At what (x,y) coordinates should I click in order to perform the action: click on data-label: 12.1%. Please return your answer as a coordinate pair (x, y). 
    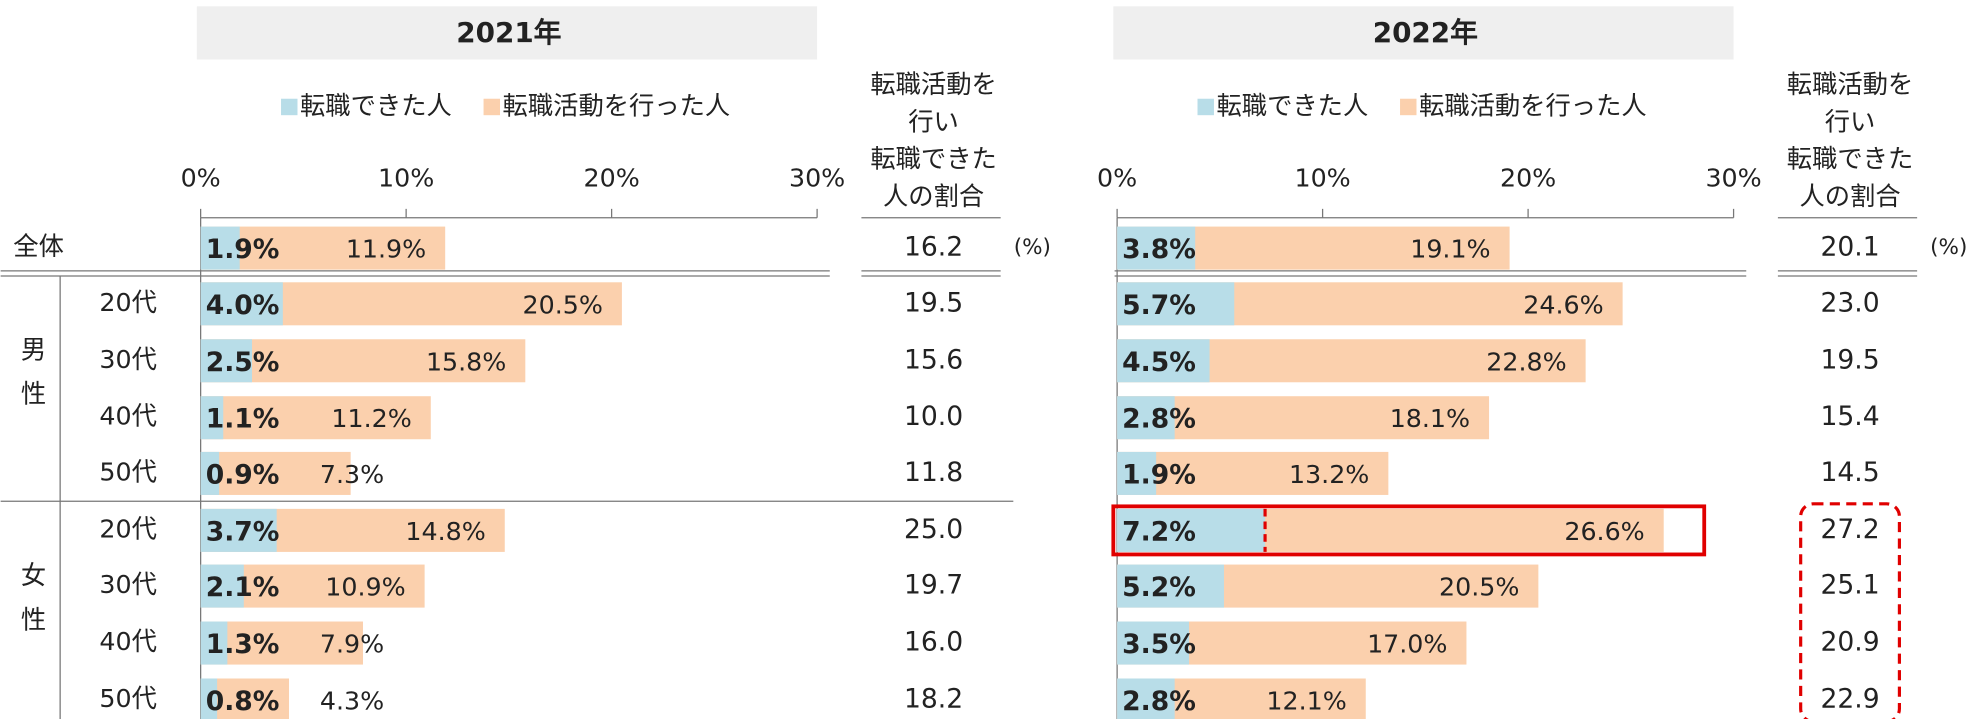
    Looking at the image, I should click on (1306, 701).